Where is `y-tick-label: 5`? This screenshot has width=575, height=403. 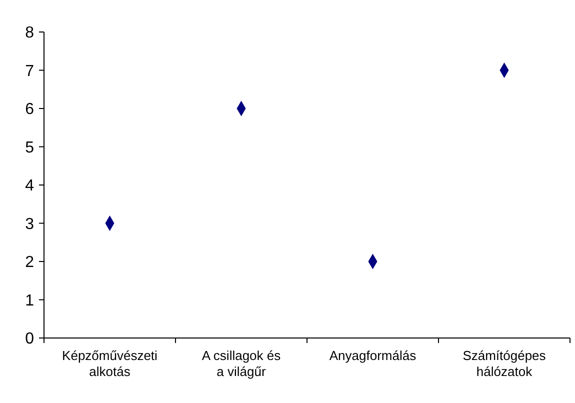
y-tick-label: 5 is located at coordinates (29, 147).